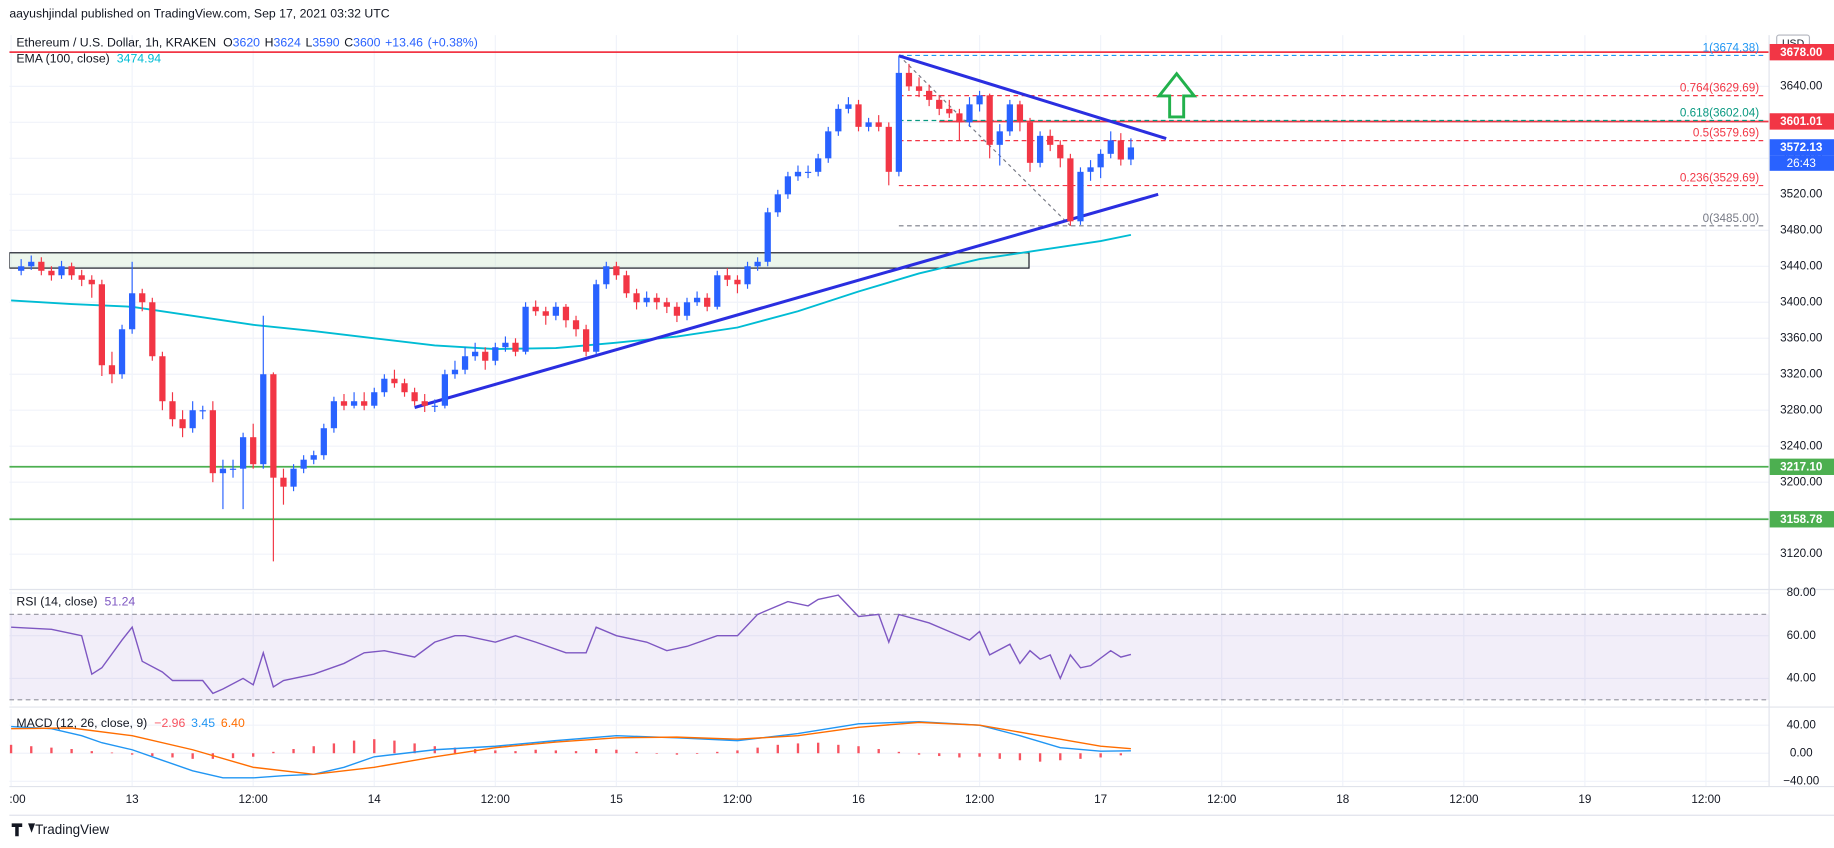 The height and width of the screenshot is (848, 1834). Describe the element at coordinates (1719, 88) in the screenshot. I see `fib-label: 0.764(3629.69)` at that location.